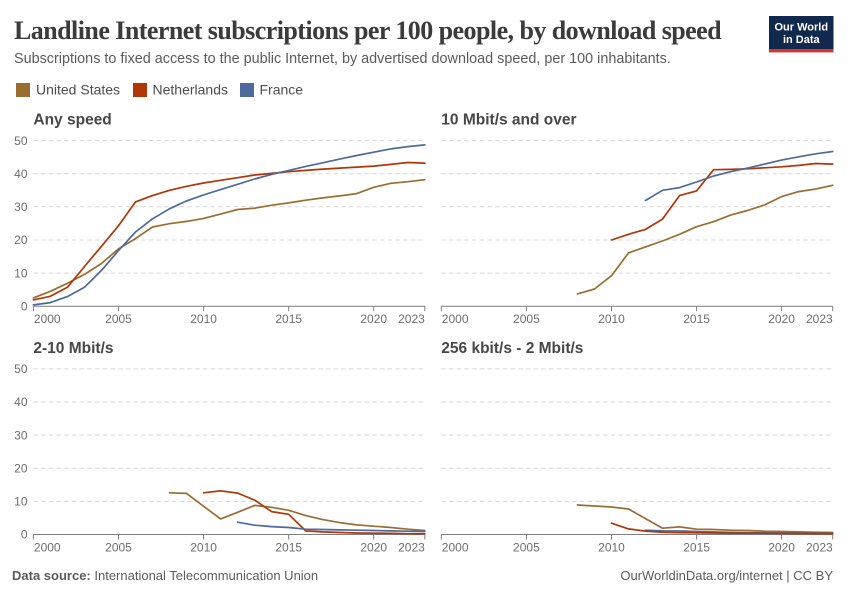 The width and height of the screenshot is (850, 605). What do you see at coordinates (802, 27) in the screenshot?
I see `svg-text: Our World` at bounding box center [802, 27].